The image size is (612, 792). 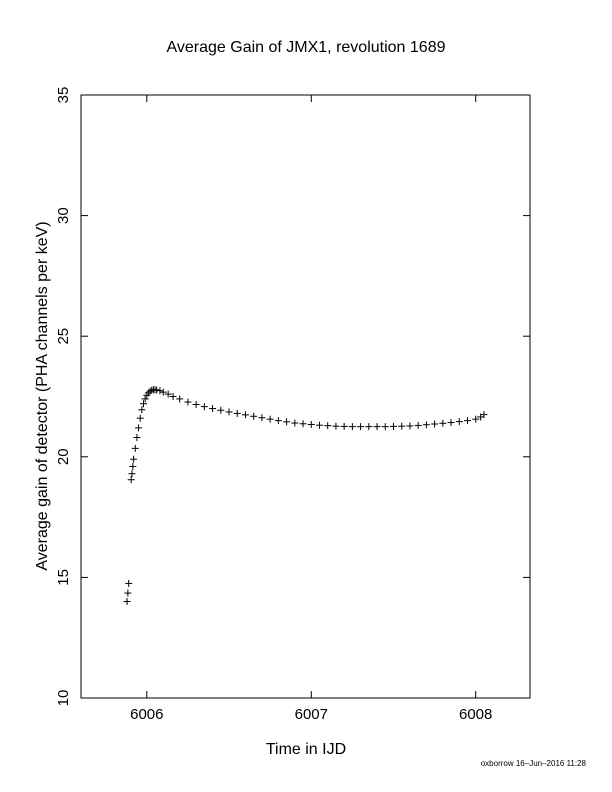 I want to click on y-tick-label: 35, so click(x=63, y=95).